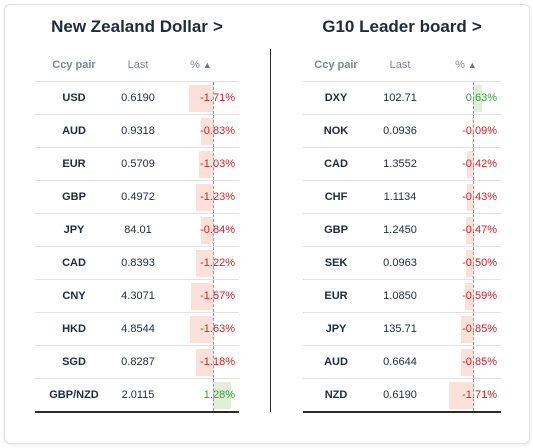 The height and width of the screenshot is (448, 533). I want to click on last-price: 0.9318, so click(138, 131).